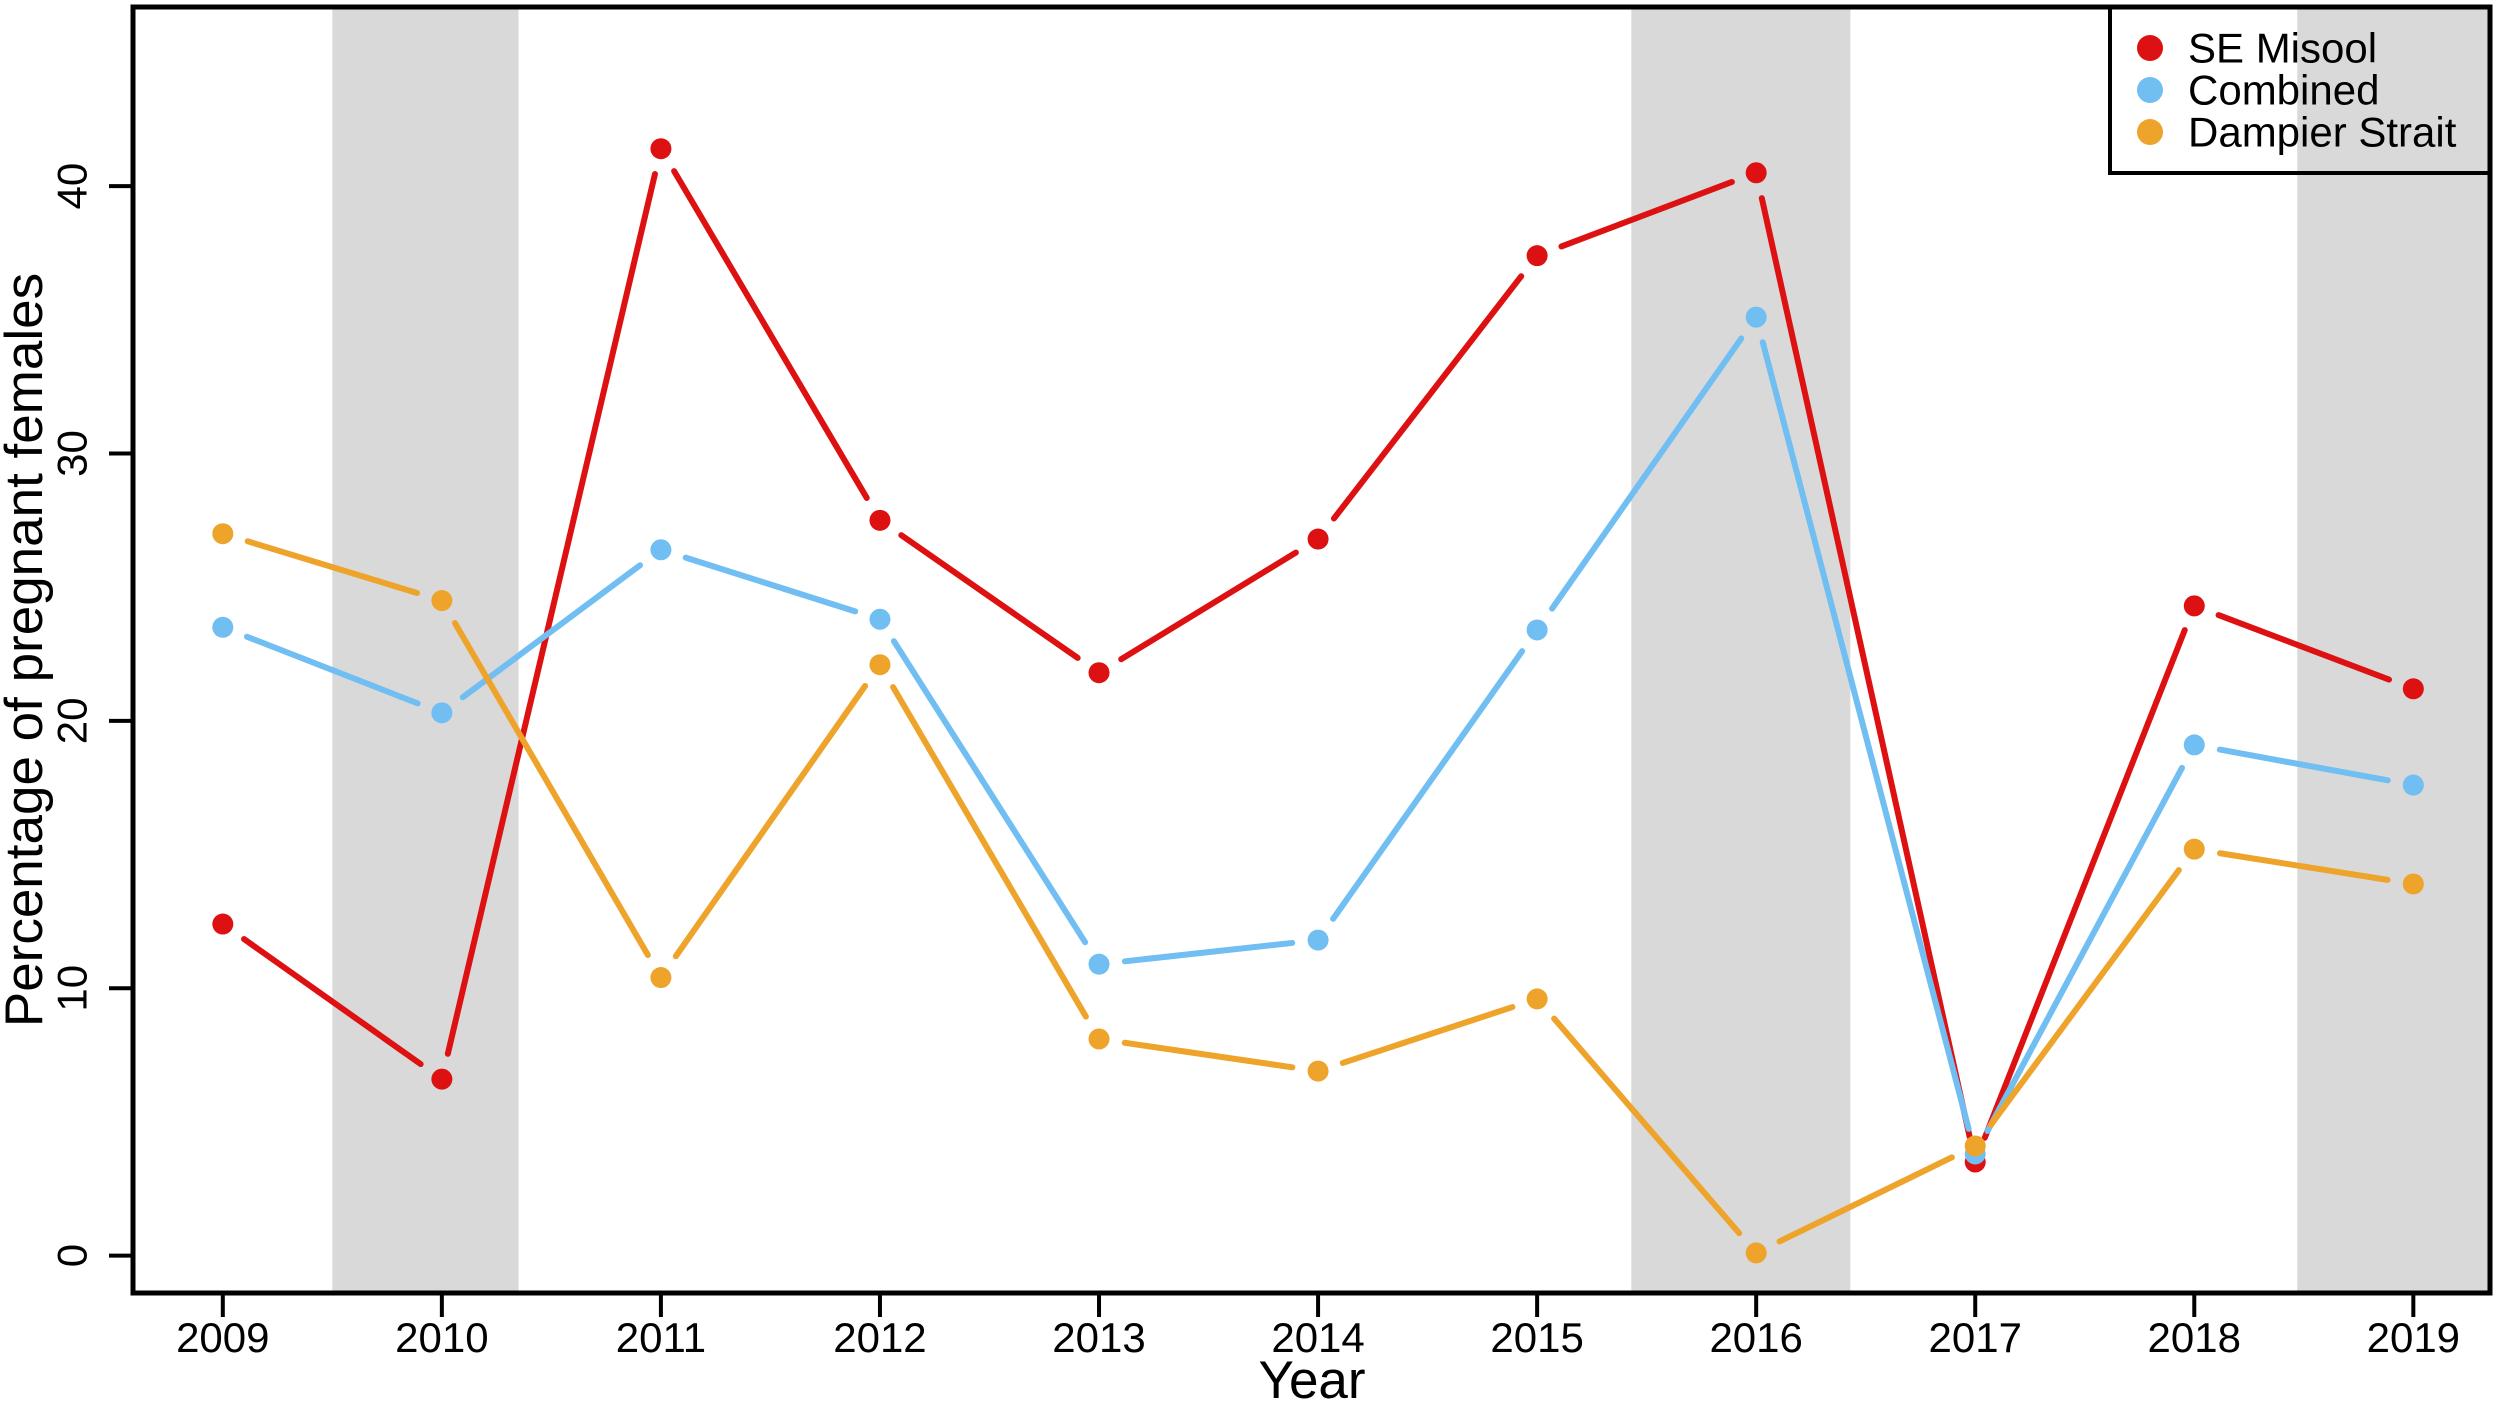 The height and width of the screenshot is (1417, 2500). I want to click on data-point-se-misool-2011, so click(661, 149).